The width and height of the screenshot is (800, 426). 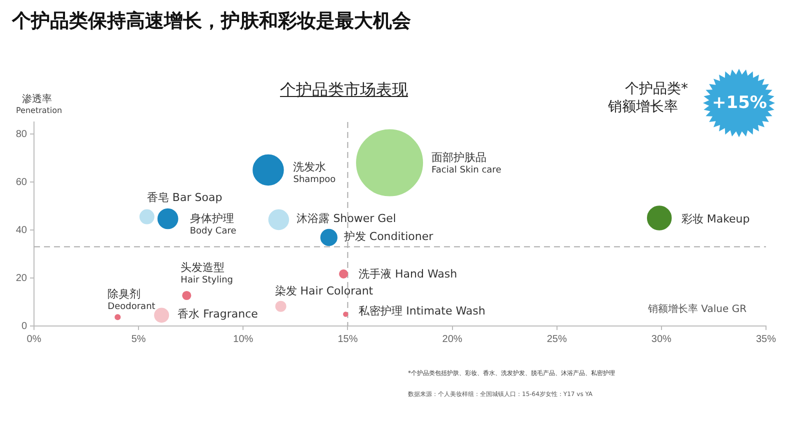 I want to click on series-label: 沐浴露 Shower Gel, so click(x=346, y=219).